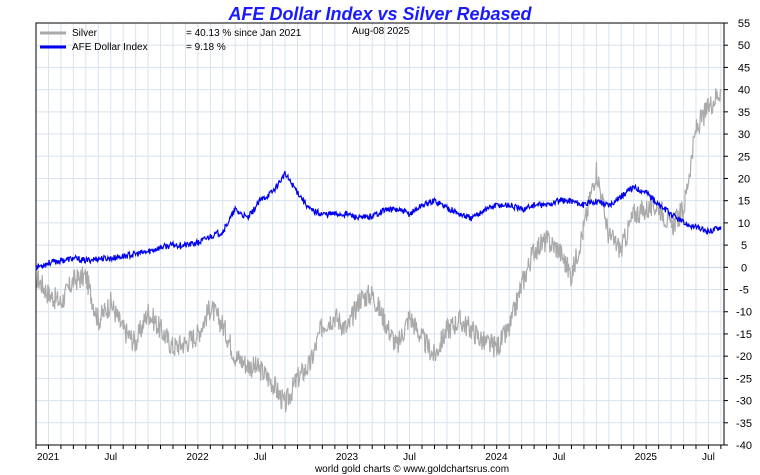 The image size is (760, 475). What do you see at coordinates (744, 68) in the screenshot?
I see `y-tick-label: 45` at bounding box center [744, 68].